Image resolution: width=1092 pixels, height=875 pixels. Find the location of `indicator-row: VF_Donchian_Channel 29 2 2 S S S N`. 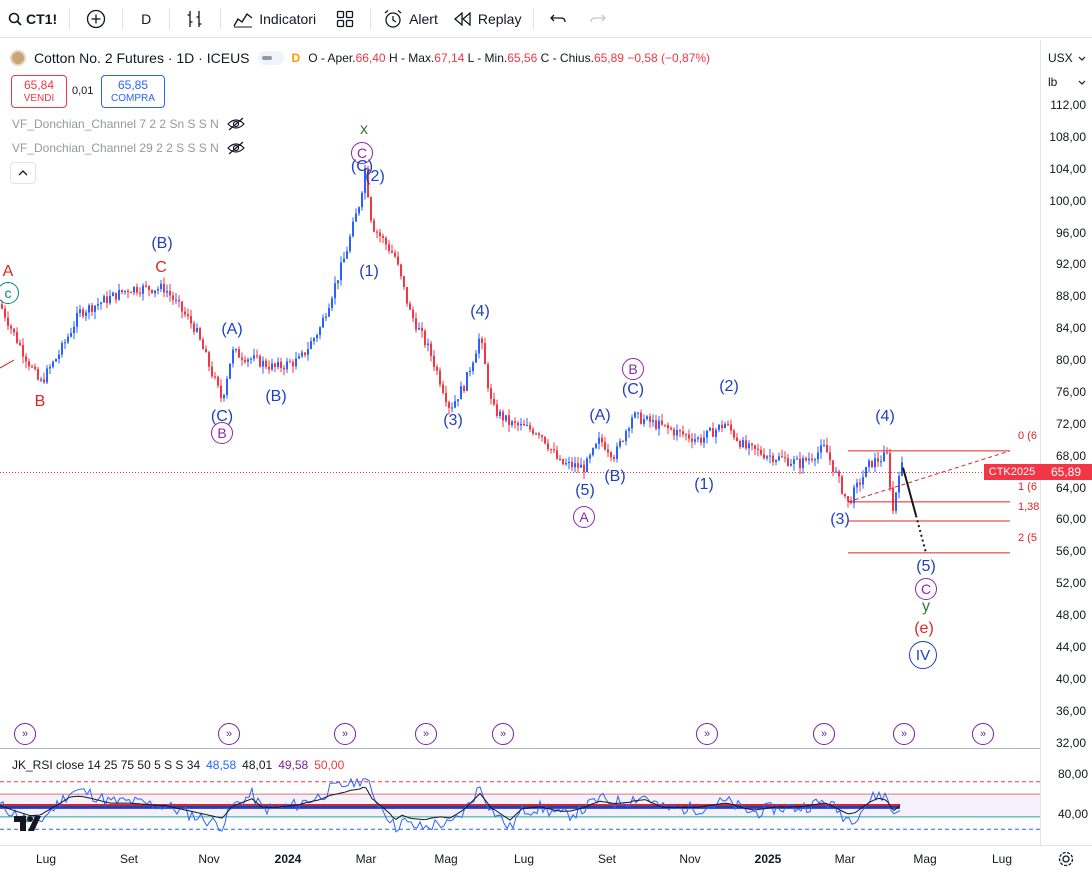

indicator-row: VF_Donchian_Channel 29 2 2 S S S N is located at coordinates (128, 148).